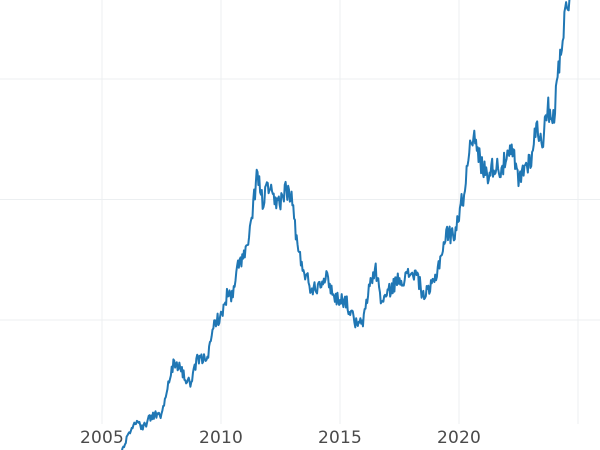 Image resolution: width=600 pixels, height=450 pixels. What do you see at coordinates (459, 438) in the screenshot?
I see `x-axis-tick-label: 2020` at bounding box center [459, 438].